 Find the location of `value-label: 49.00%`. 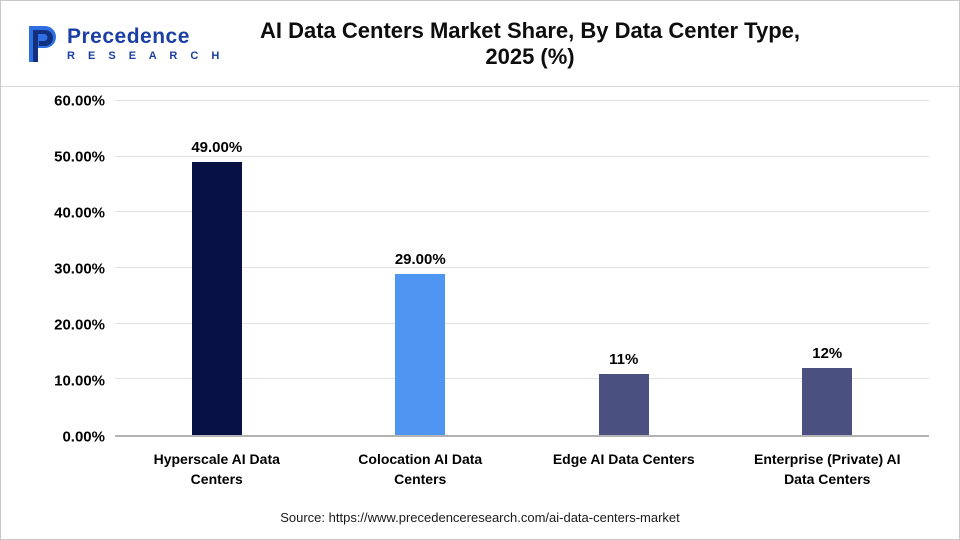

value-label: 49.00% is located at coordinates (217, 148).